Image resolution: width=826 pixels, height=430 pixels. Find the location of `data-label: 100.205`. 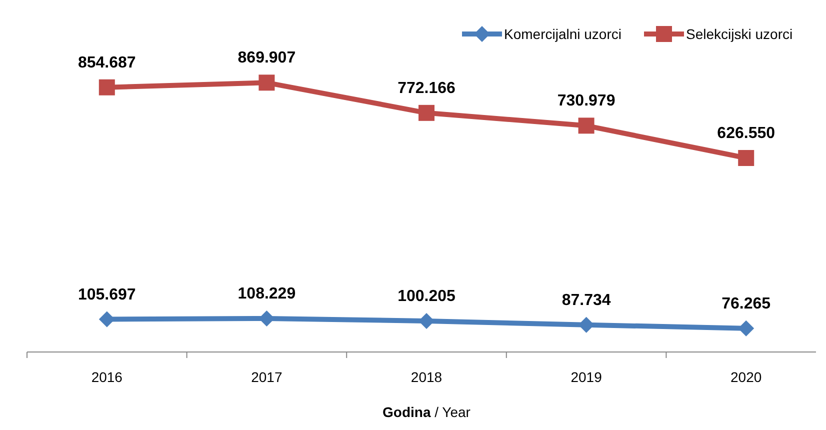

data-label: 100.205 is located at coordinates (427, 296).